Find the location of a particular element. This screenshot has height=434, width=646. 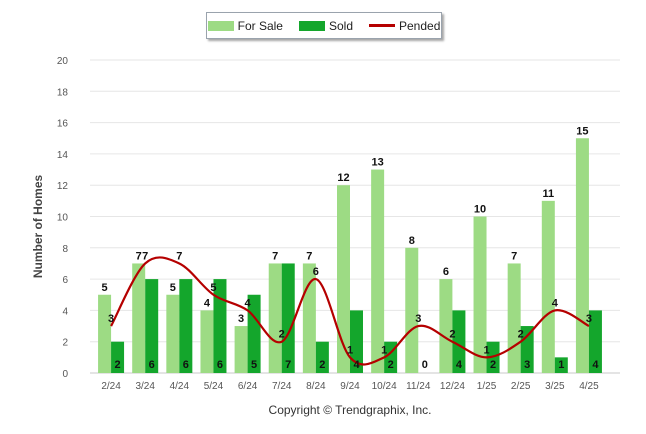

copyright-text: Copyright © Trendgraphix, Inc. is located at coordinates (350, 410).